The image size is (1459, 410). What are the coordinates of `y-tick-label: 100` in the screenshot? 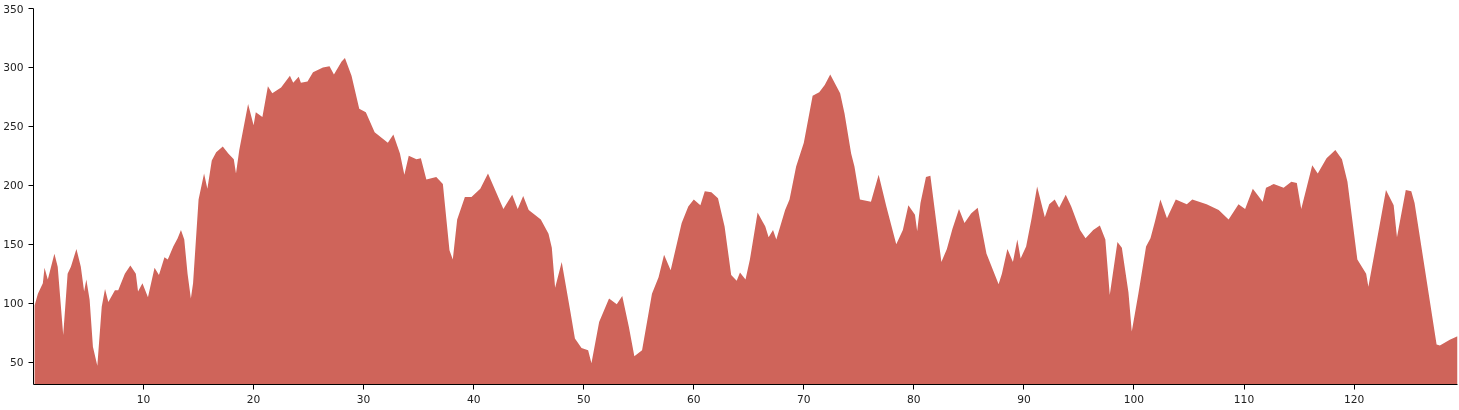 It's located at (13, 304).